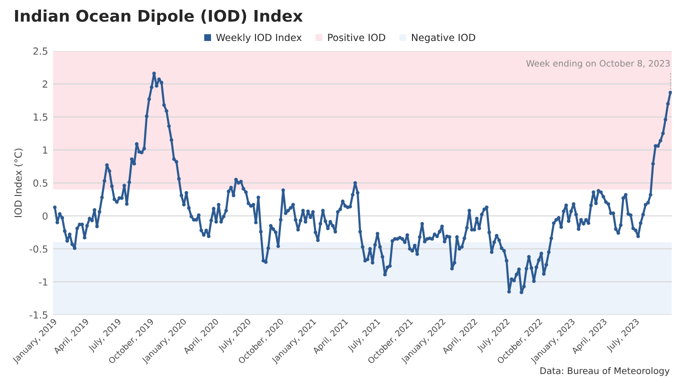 The width and height of the screenshot is (680, 383). I want to click on annotation: Week ending on October 8, 2023, so click(598, 64).